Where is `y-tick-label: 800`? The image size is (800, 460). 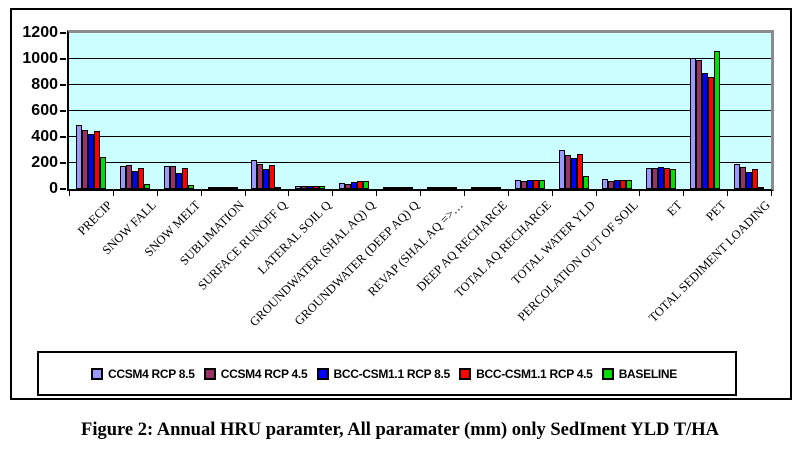
y-tick-label: 800 is located at coordinates (44, 84).